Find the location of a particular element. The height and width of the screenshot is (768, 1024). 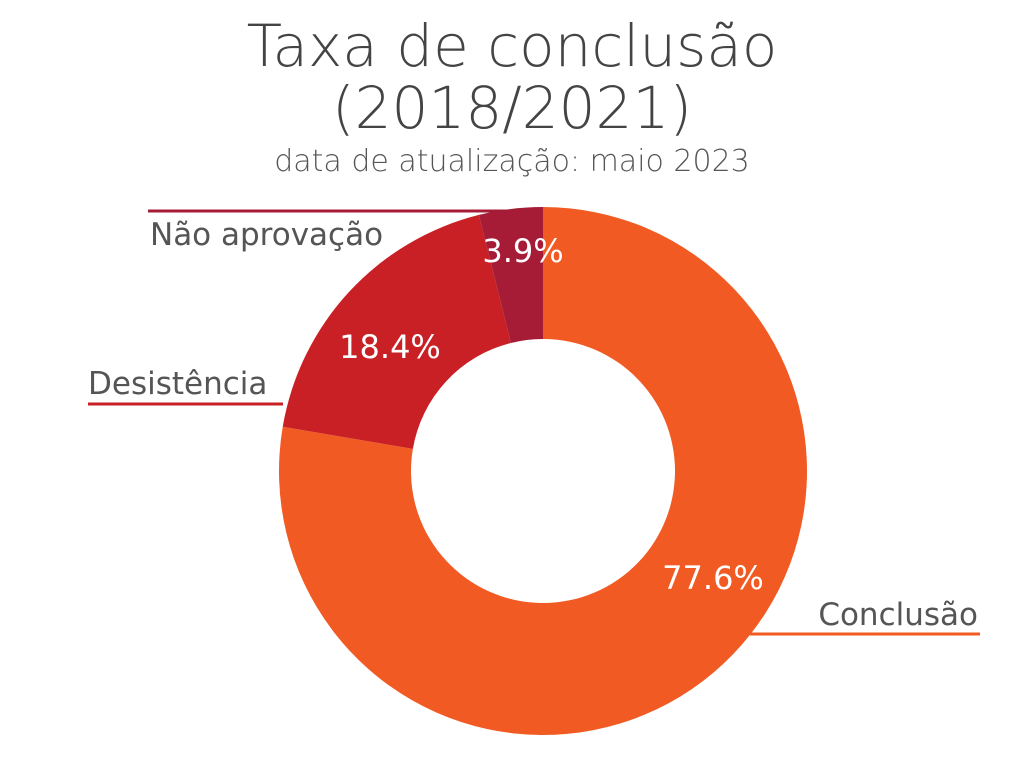

chart-title-period: (2018/2021) is located at coordinates (511, 108).